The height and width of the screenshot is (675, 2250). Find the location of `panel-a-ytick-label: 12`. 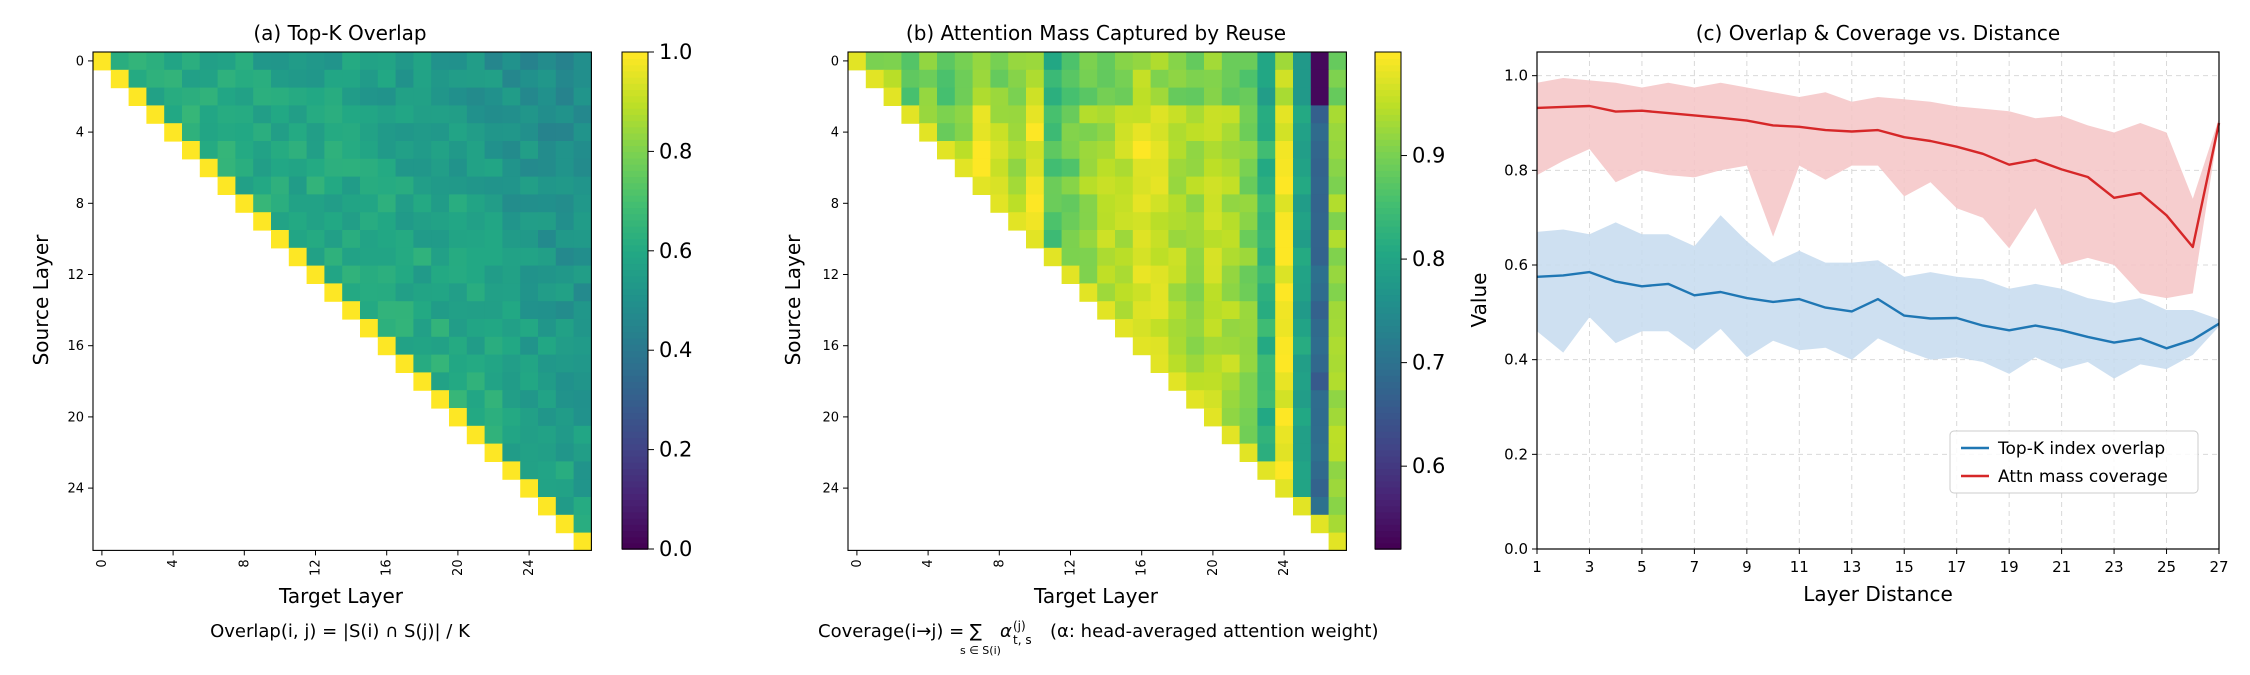

panel-a-ytick-label: 12 is located at coordinates (75, 275).